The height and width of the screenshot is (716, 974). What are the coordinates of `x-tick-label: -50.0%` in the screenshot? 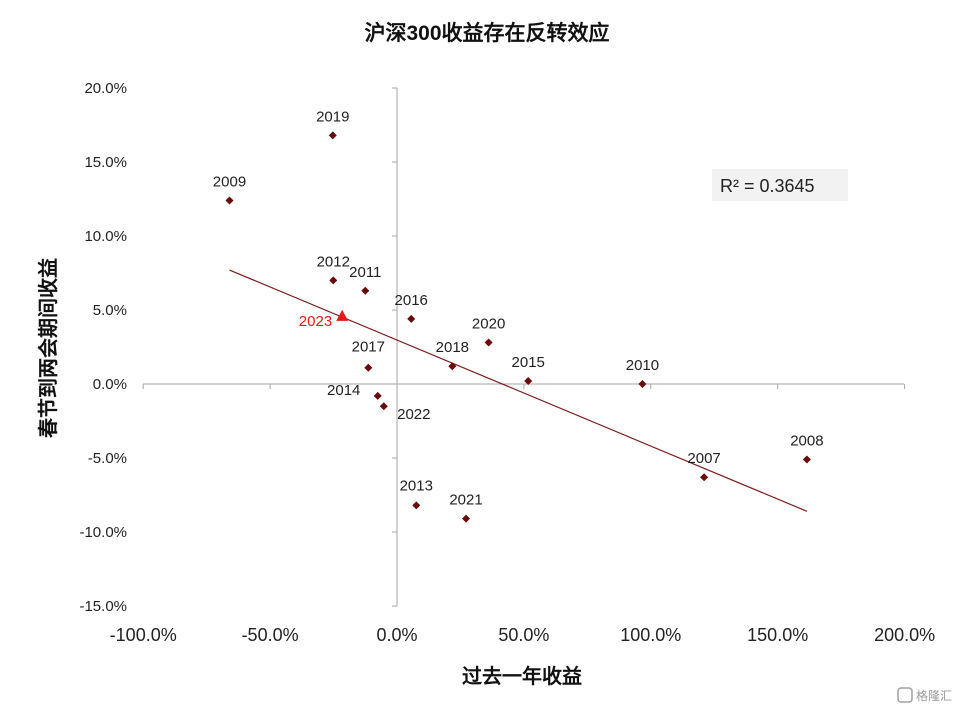 It's located at (270, 635).